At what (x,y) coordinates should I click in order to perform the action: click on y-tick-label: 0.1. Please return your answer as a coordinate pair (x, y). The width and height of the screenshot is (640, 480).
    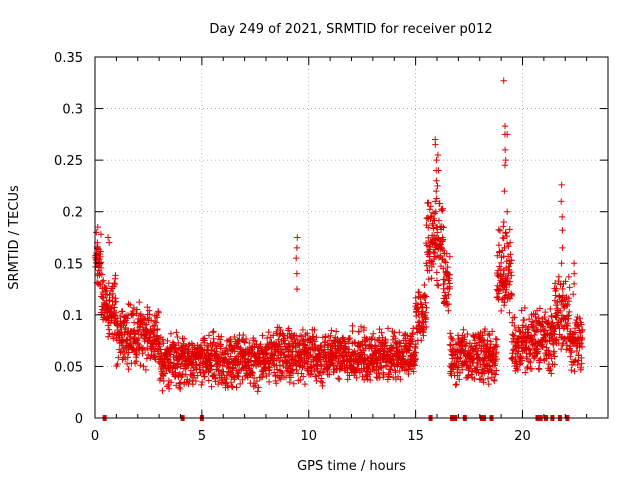
    Looking at the image, I should click on (72, 316).